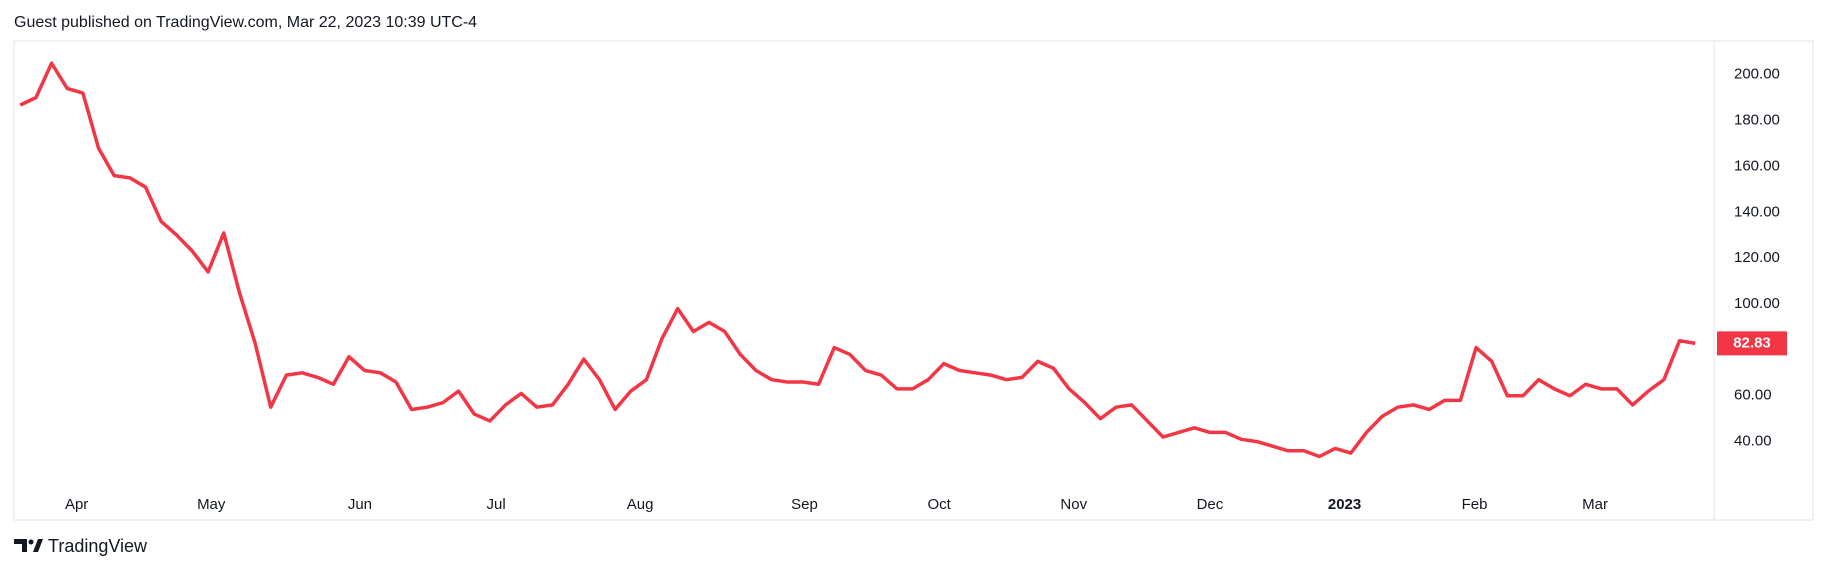  What do you see at coordinates (1757, 211) in the screenshot?
I see `y-tick-label: 140.00` at bounding box center [1757, 211].